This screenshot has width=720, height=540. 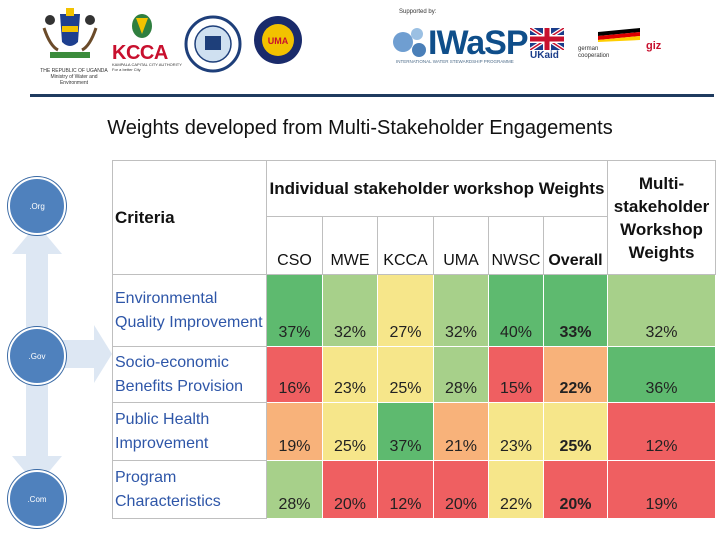 I want to click on value-cell: 21%, so click(x=461, y=431).